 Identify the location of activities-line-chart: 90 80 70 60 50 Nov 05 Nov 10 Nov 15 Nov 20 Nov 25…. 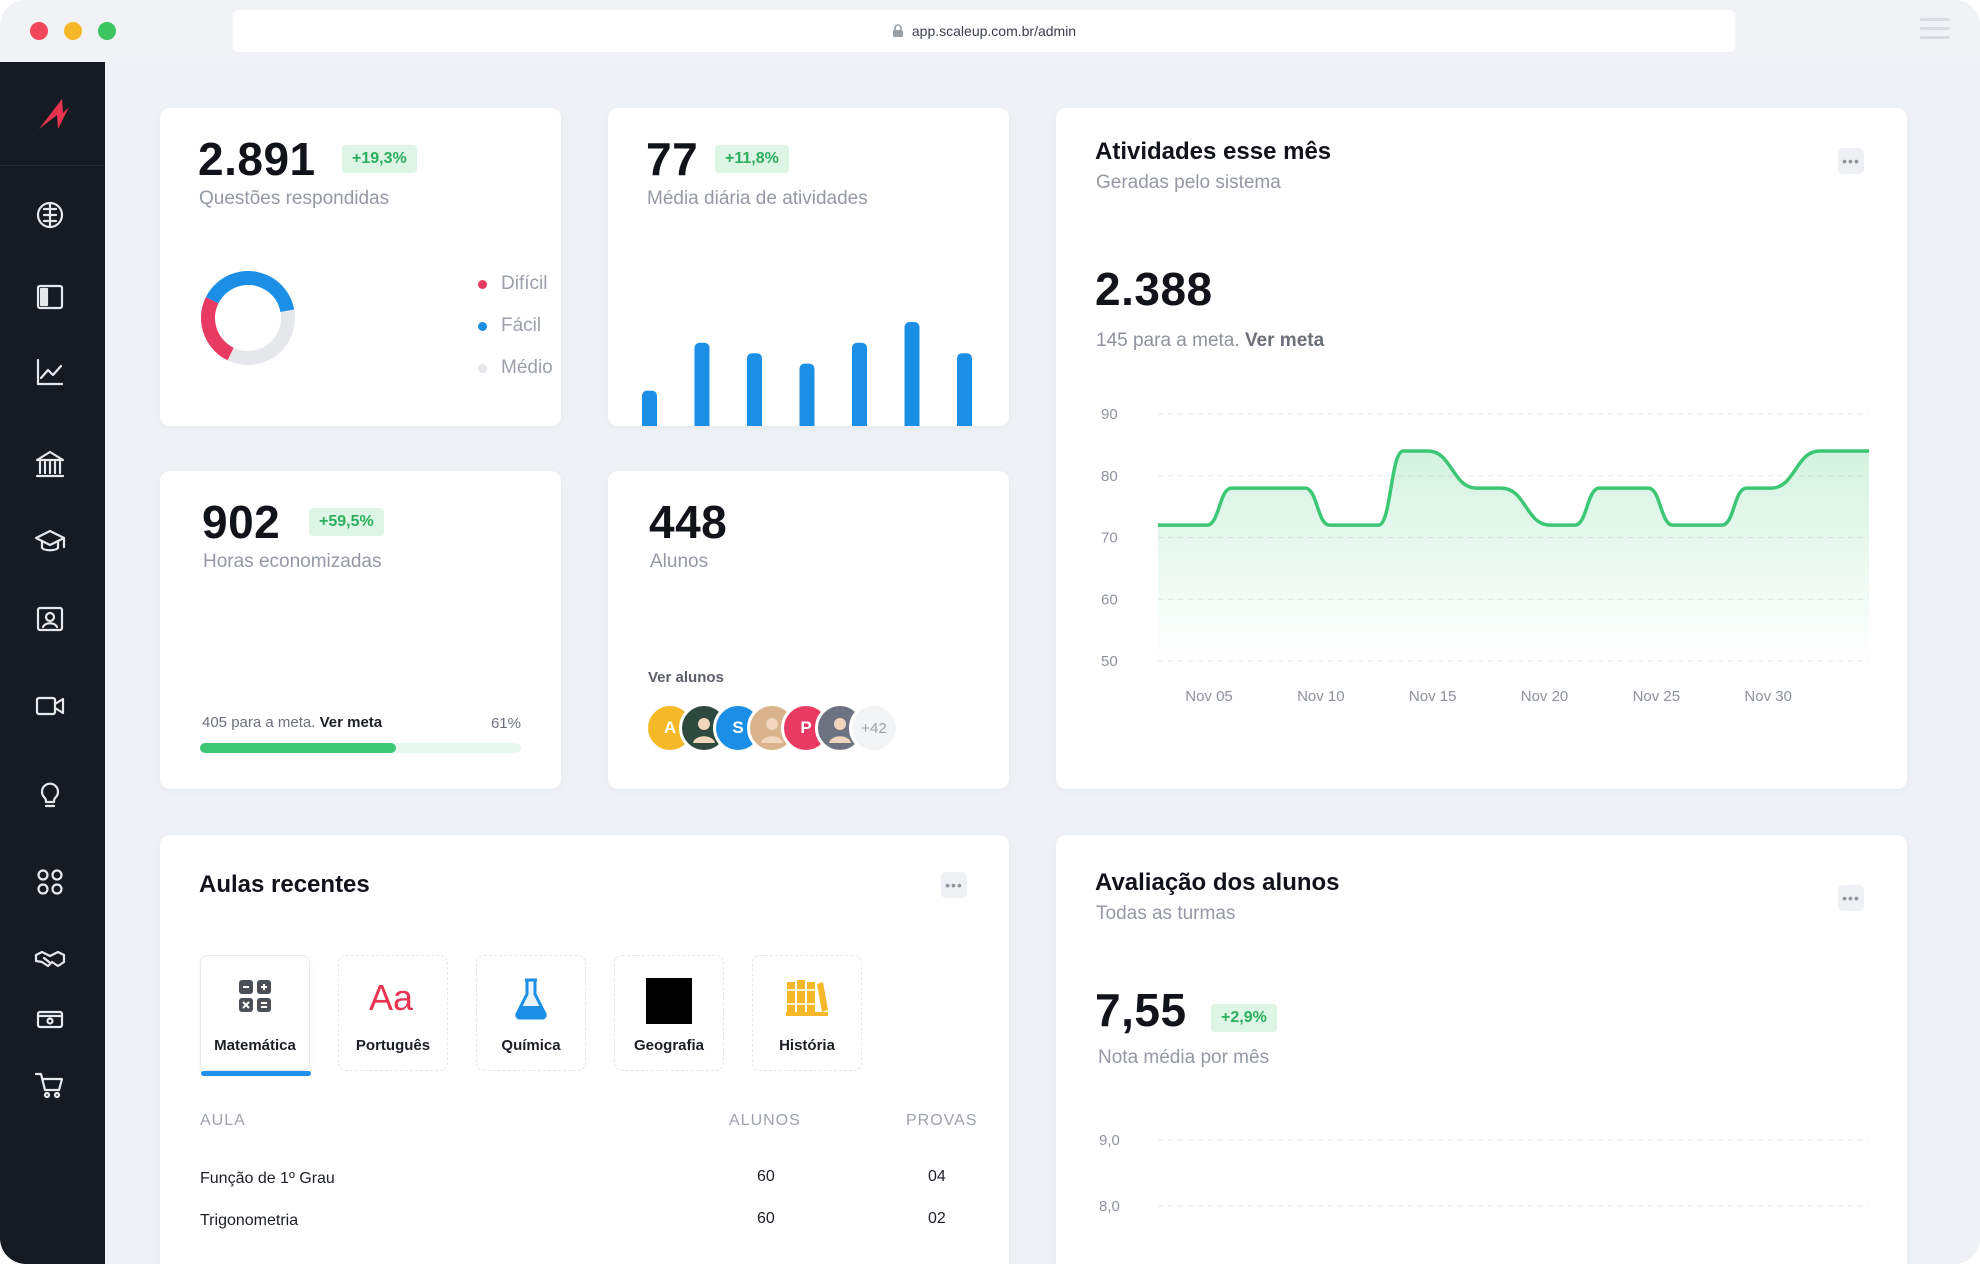
(1485, 555).